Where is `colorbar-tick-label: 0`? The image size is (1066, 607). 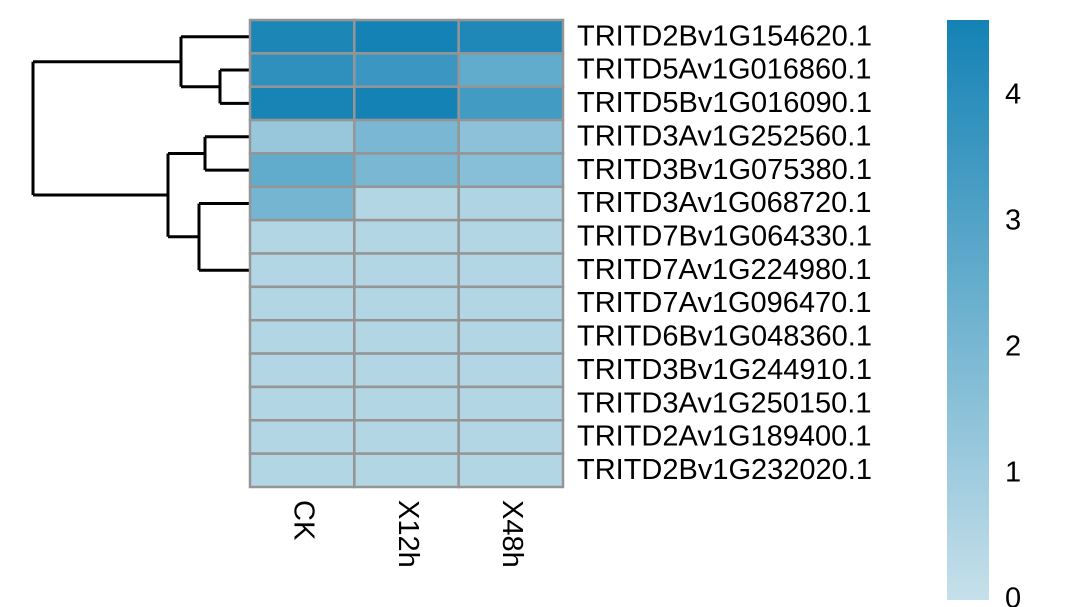
colorbar-tick-label: 0 is located at coordinates (1013, 595).